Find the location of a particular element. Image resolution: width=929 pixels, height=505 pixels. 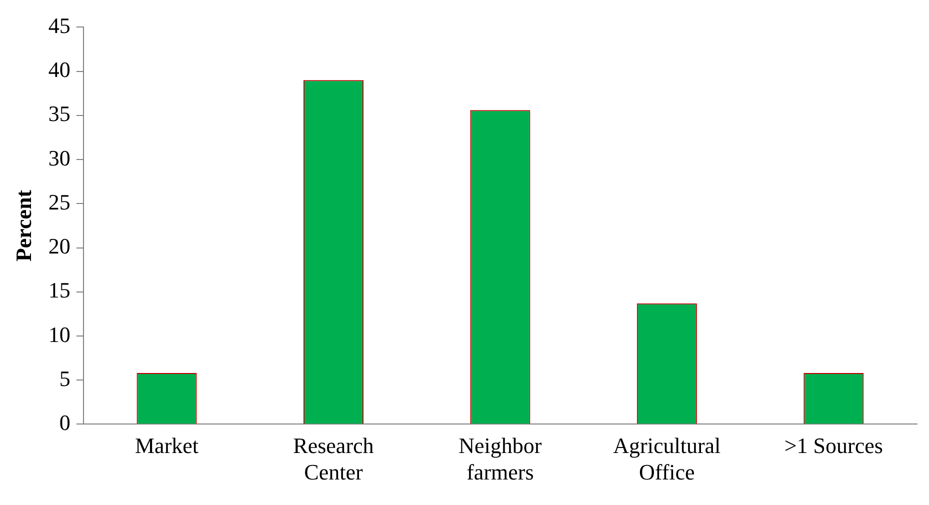

y-tick-label: 5 is located at coordinates (64, 378).